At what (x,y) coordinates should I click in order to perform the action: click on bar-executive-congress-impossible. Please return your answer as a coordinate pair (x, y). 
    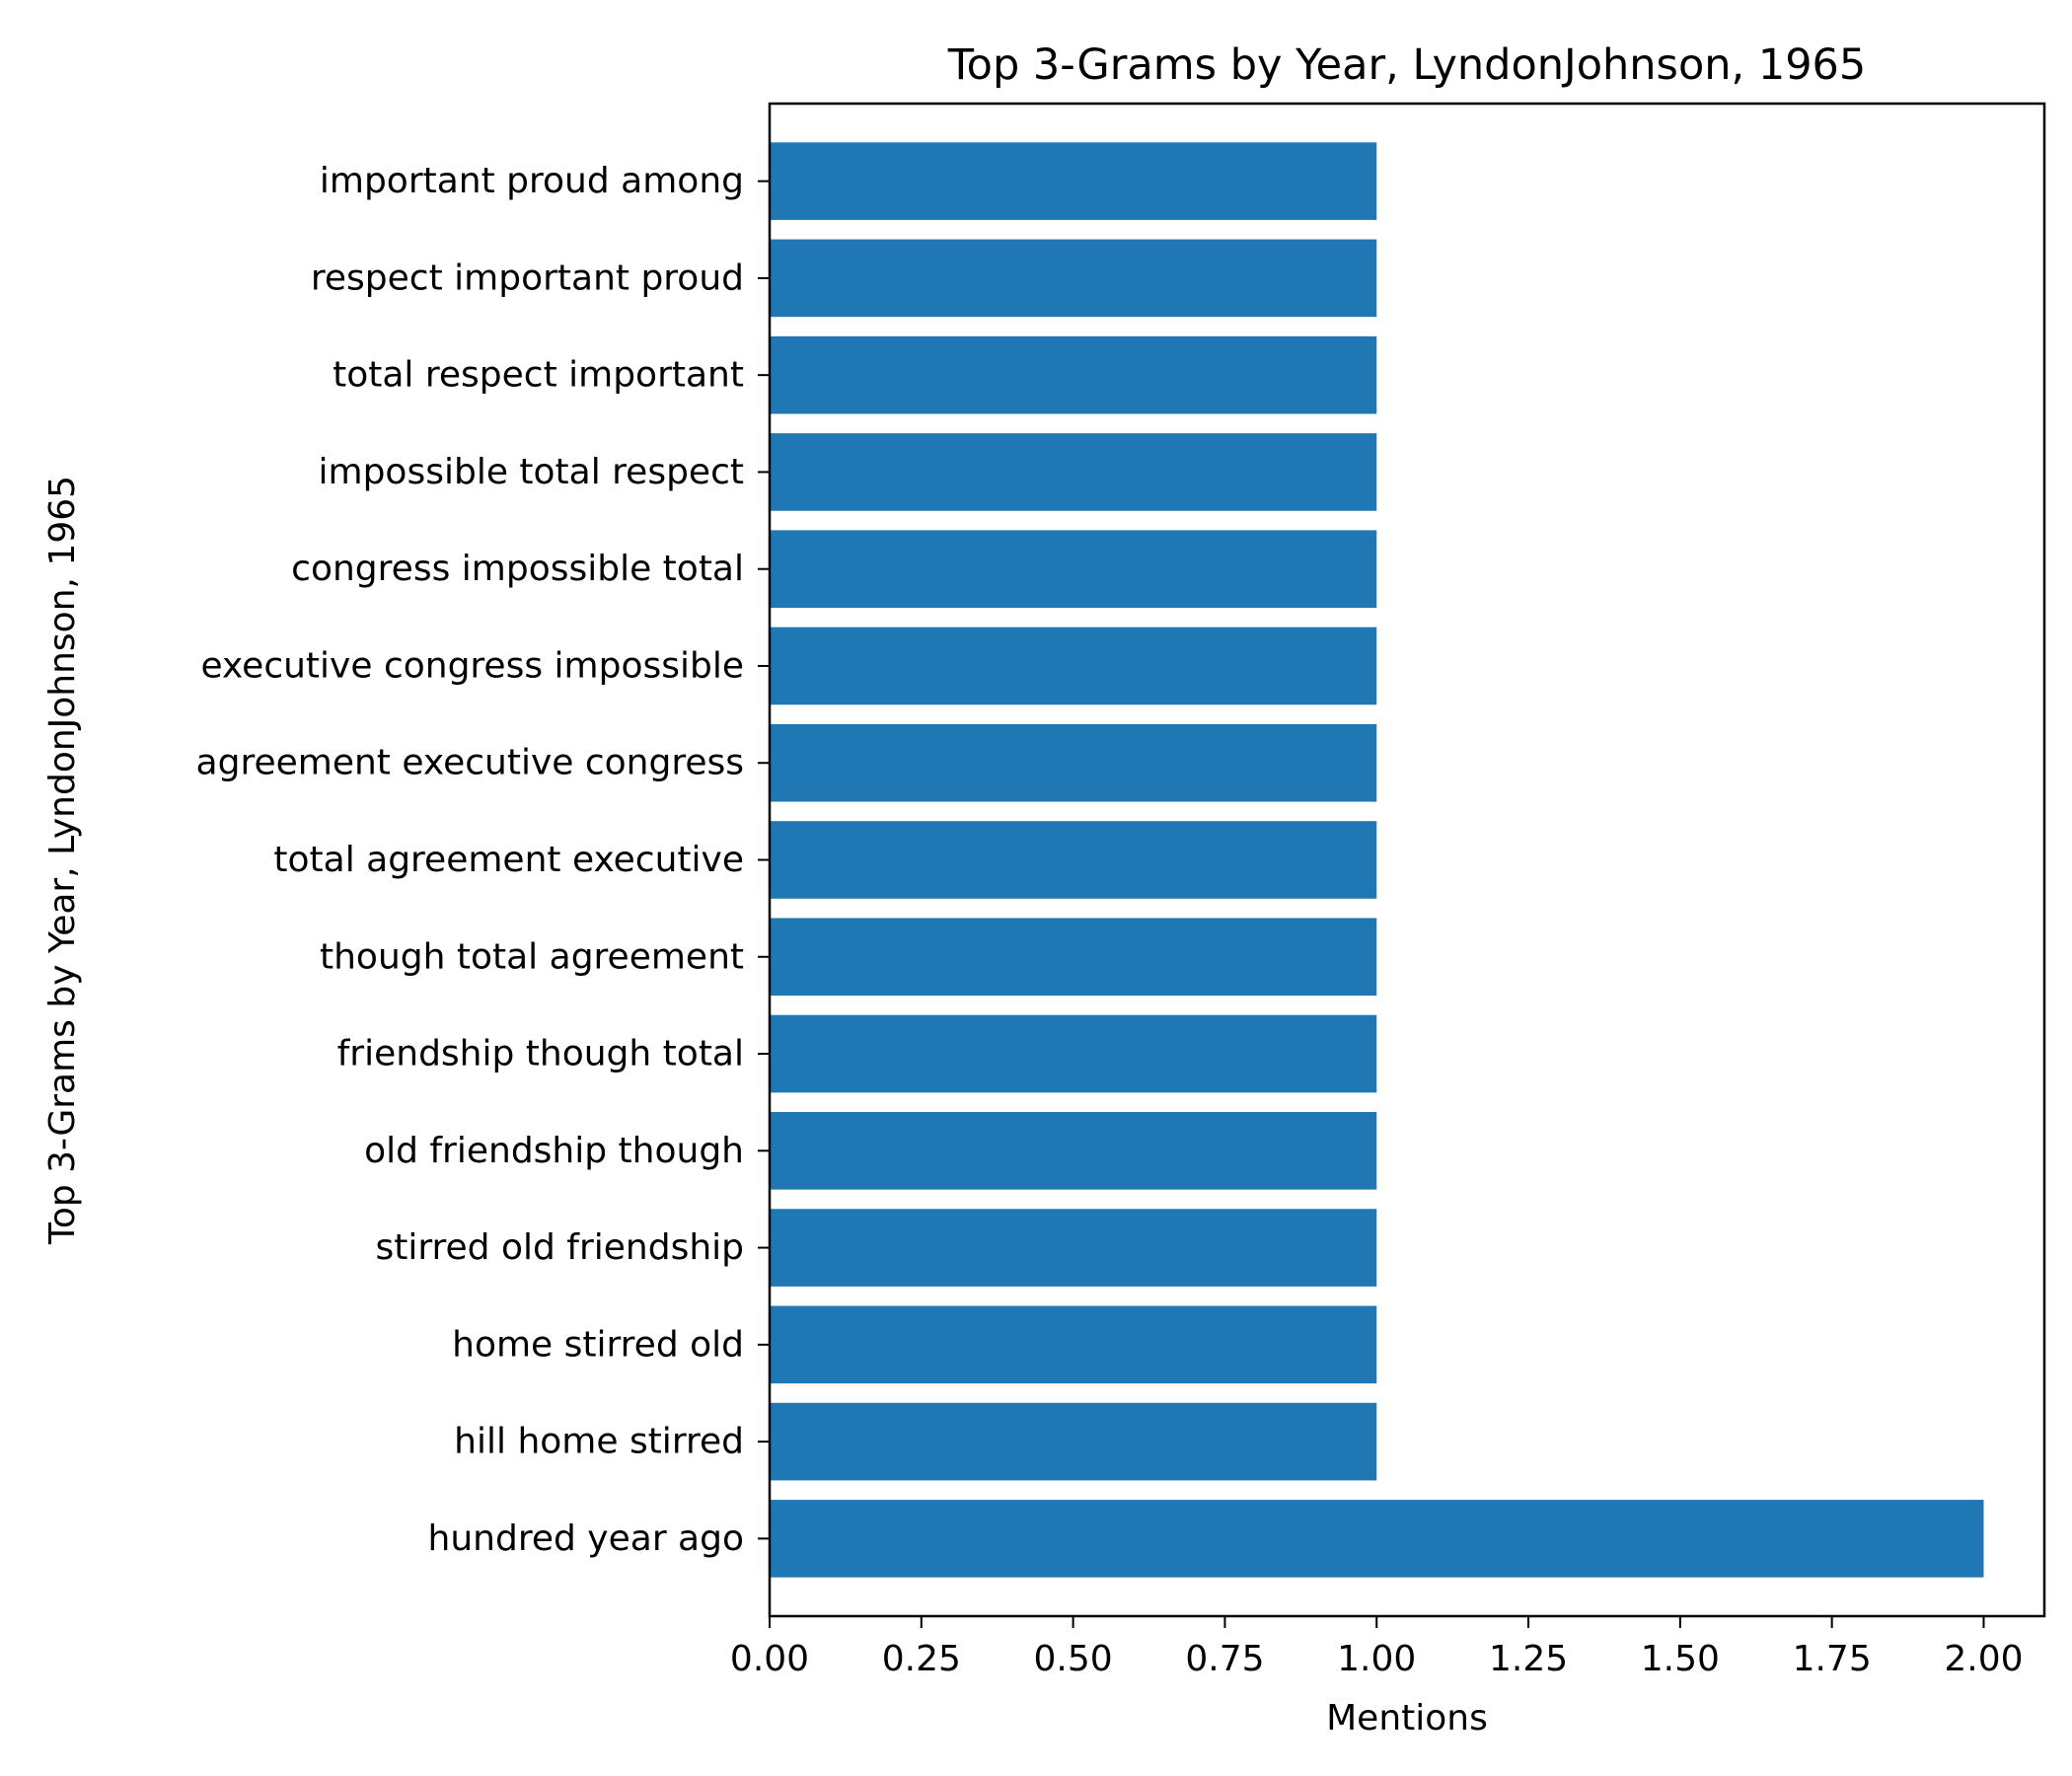
    Looking at the image, I should click on (1074, 666).